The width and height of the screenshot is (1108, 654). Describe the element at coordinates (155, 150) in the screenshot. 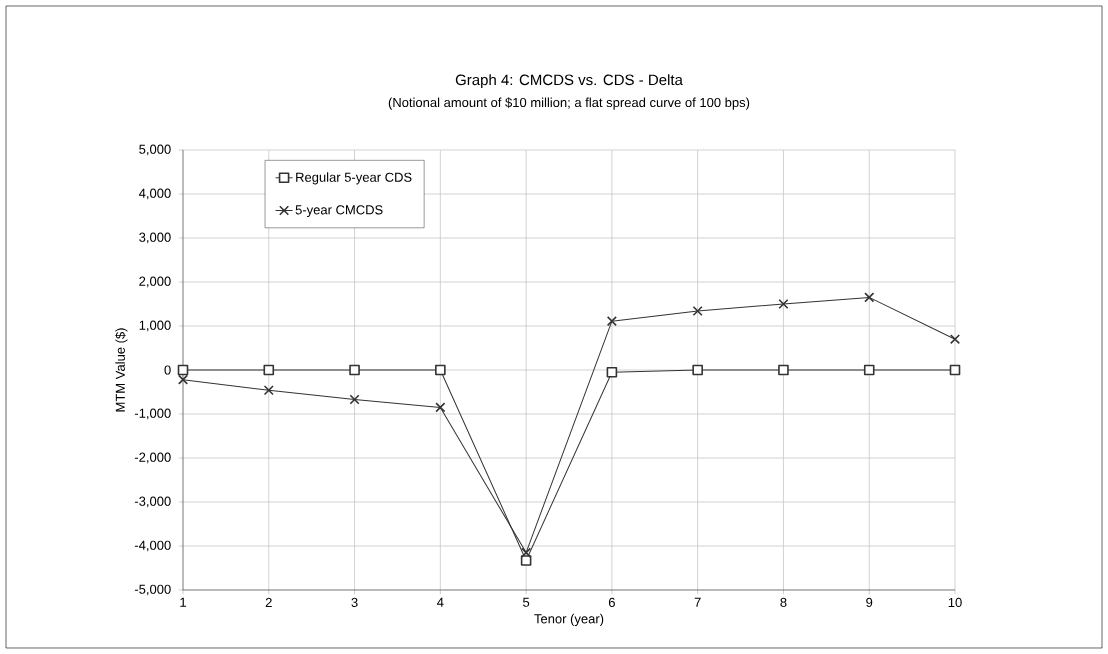

I see `y-tick-label: 5,000` at that location.